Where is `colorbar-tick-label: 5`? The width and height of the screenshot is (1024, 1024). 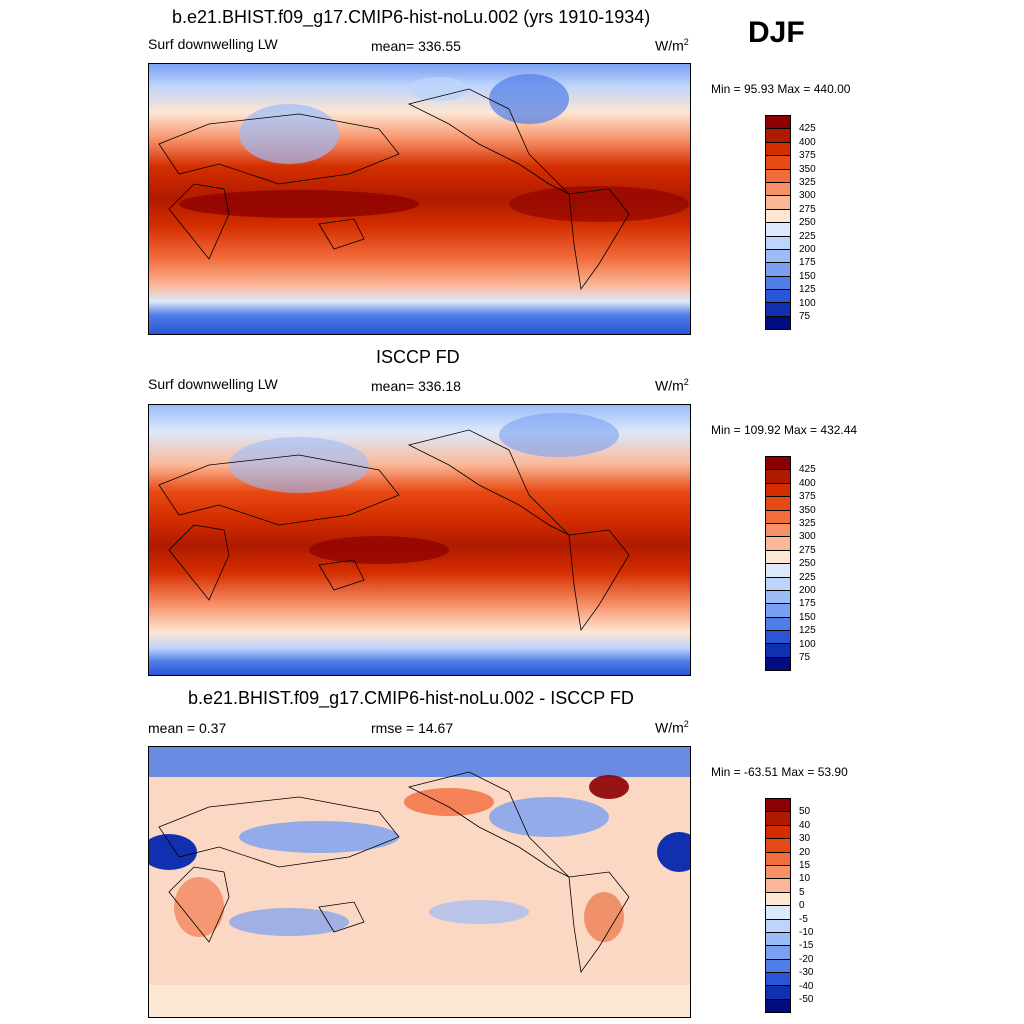 colorbar-tick-label: 5 is located at coordinates (802, 892).